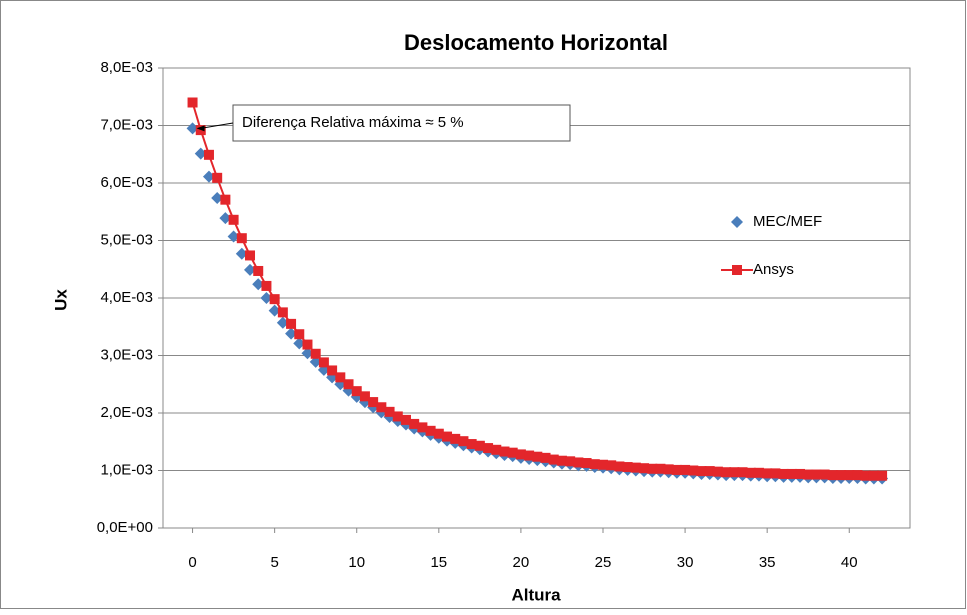 The image size is (967, 615). I want to click on x-tick-label: 30, so click(685, 562).